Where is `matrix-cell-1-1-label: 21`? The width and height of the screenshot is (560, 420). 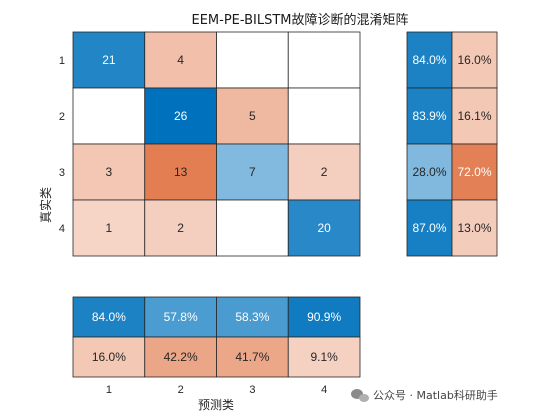 matrix-cell-1-1-label: 21 is located at coordinates (109, 60).